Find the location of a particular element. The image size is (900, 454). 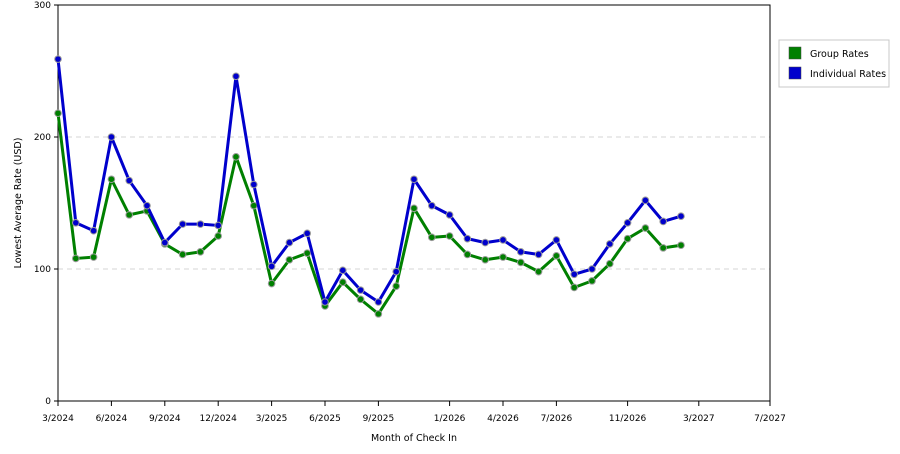

legend-label-individual-rates: Individual Rates is located at coordinates (848, 74).